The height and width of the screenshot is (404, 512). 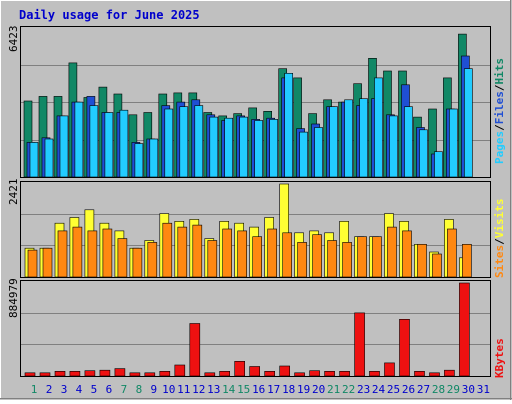 What do you see at coordinates (13, 298) in the screenshot?
I see `ymax-label-kbytes: 884979` at bounding box center [13, 298].